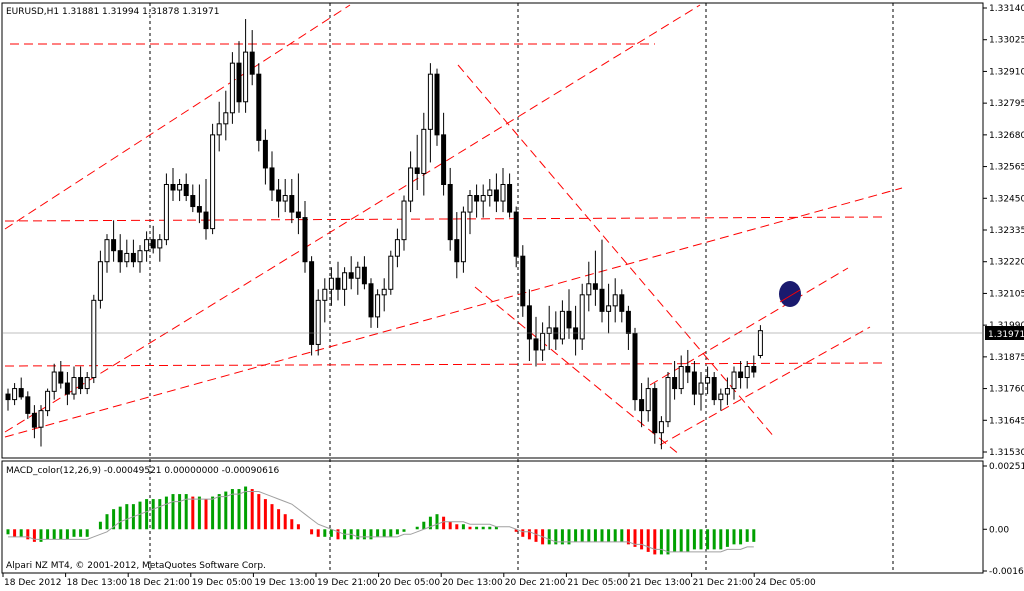  Describe the element at coordinates (1006, 136) in the screenshot. I see `price-tick-label: 1.32680` at that location.